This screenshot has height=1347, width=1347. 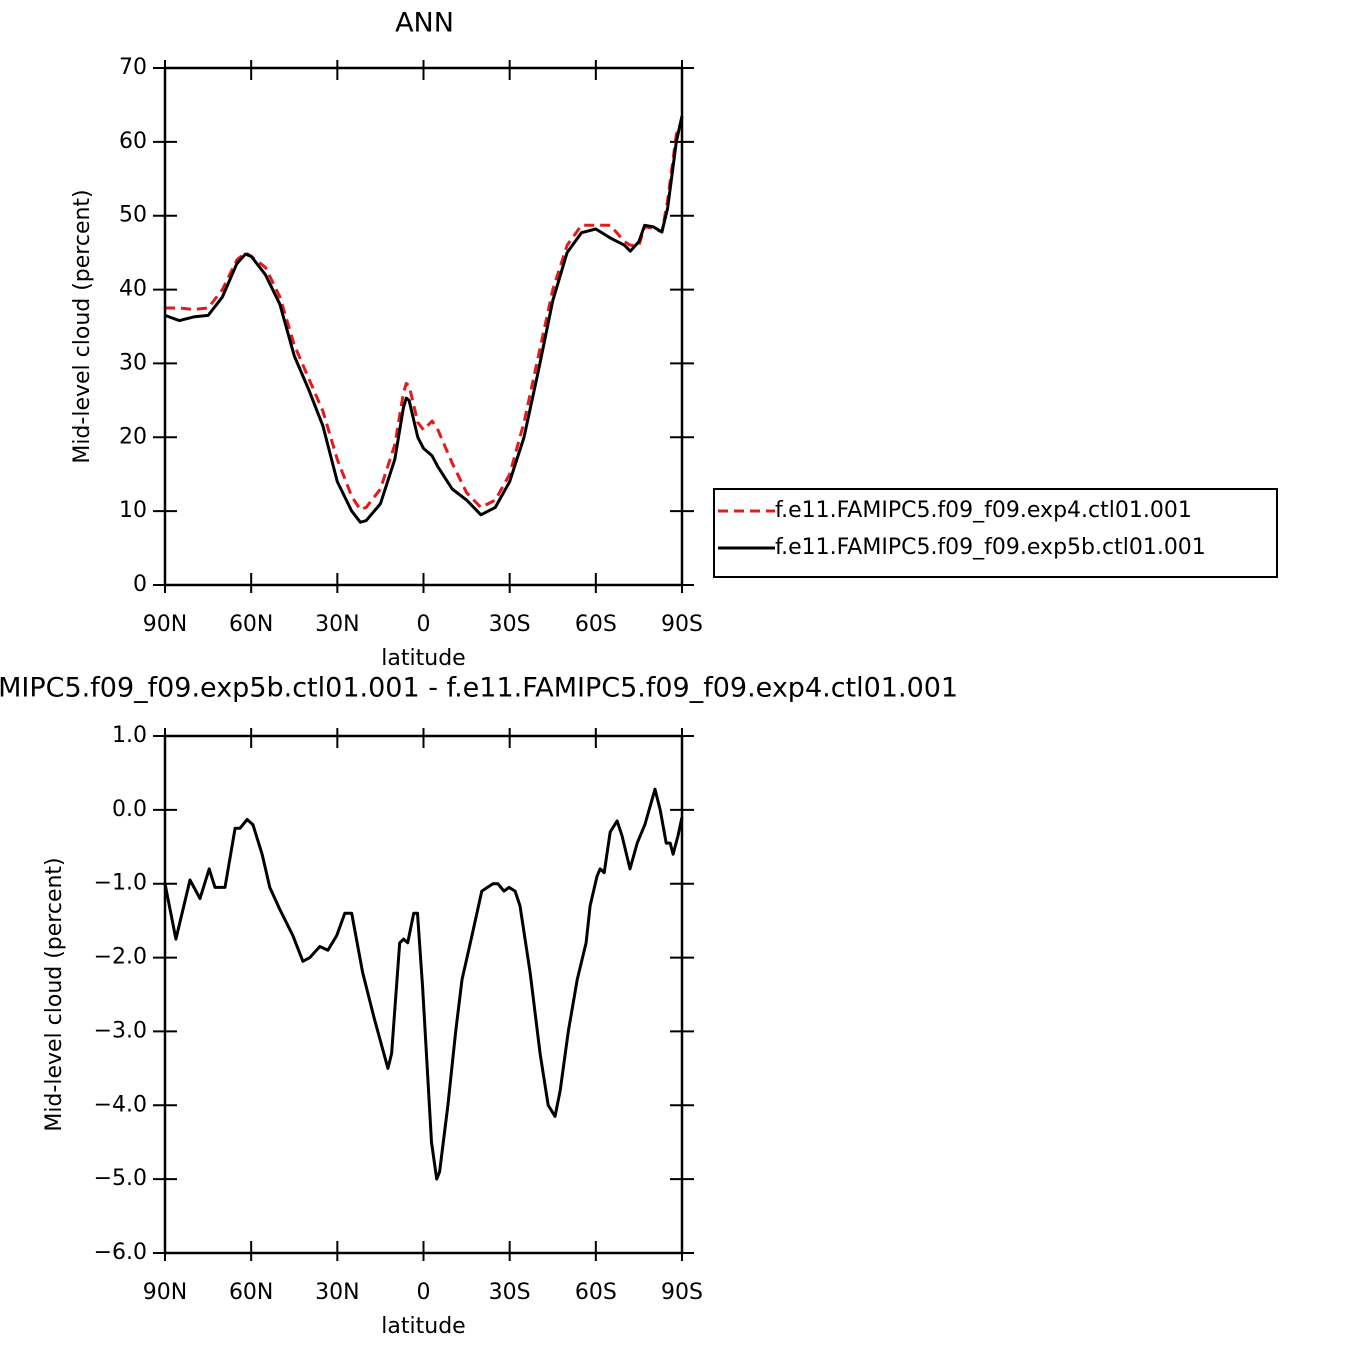 What do you see at coordinates (133, 215) in the screenshot?
I see `y-tick-label: 50` at bounding box center [133, 215].